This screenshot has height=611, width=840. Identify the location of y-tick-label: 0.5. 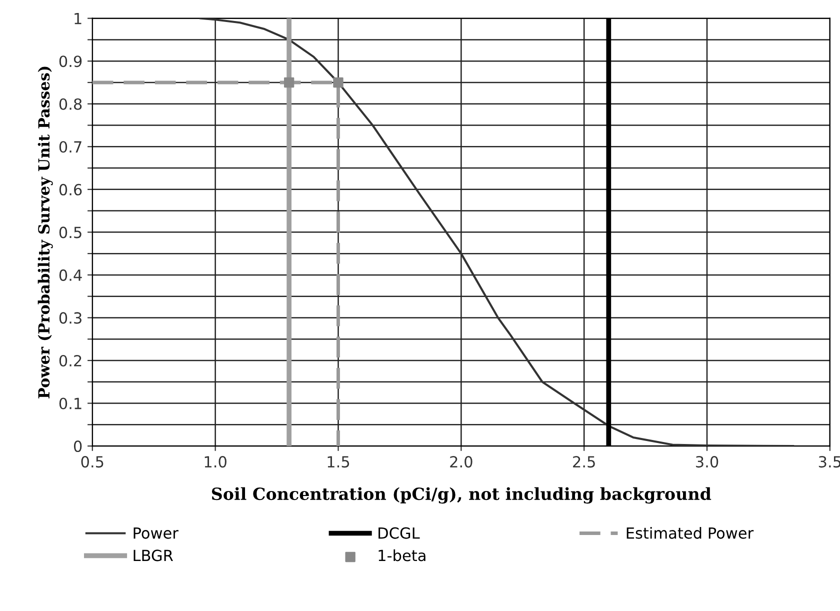
(70, 232).